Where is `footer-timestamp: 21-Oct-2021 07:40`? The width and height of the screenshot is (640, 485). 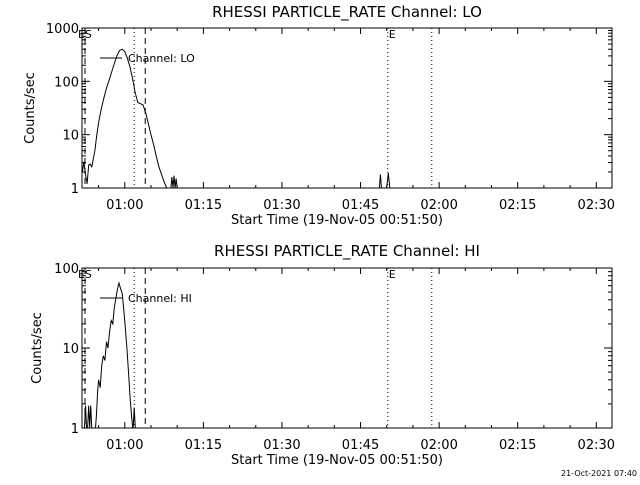
footer-timestamp: 21-Oct-2021 07:40 is located at coordinates (599, 473).